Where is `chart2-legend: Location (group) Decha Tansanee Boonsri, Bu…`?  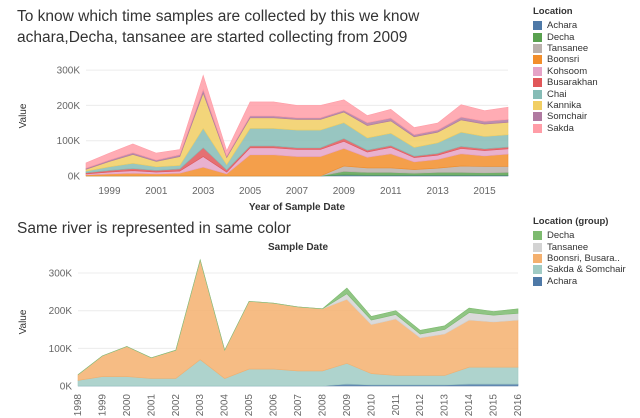 chart2-legend: Location (group) Decha Tansanee Boonsri, Bu… is located at coordinates (579, 251).